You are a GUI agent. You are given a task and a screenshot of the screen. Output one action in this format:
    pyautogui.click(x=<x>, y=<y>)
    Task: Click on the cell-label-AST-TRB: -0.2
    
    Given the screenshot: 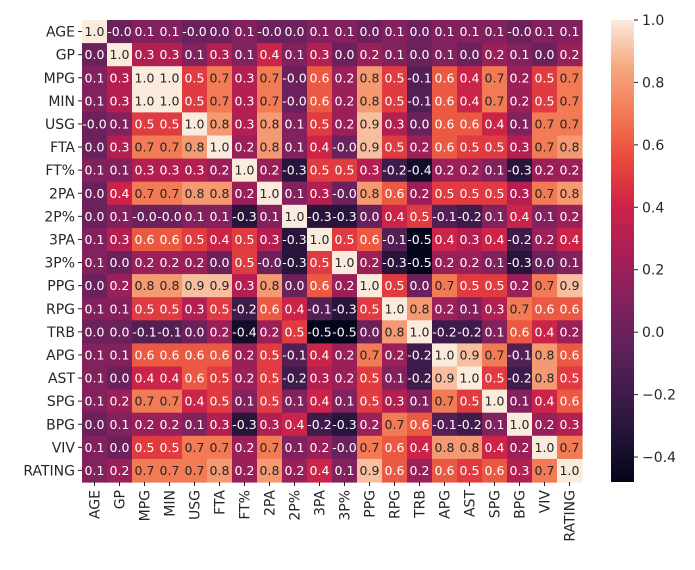 What is the action you would take?
    pyautogui.click(x=419, y=378)
    